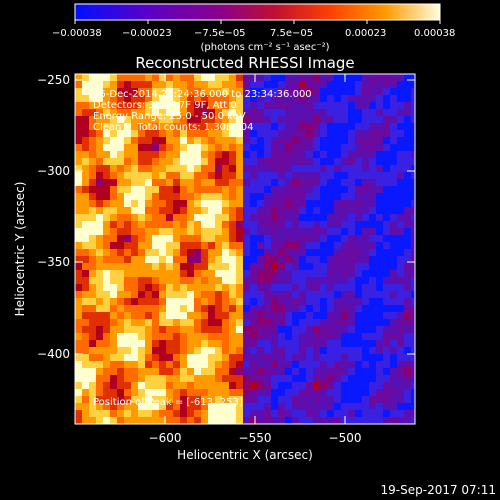  What do you see at coordinates (53, 262) in the screenshot?
I see `y-tick-label: −350` at bounding box center [53, 262].